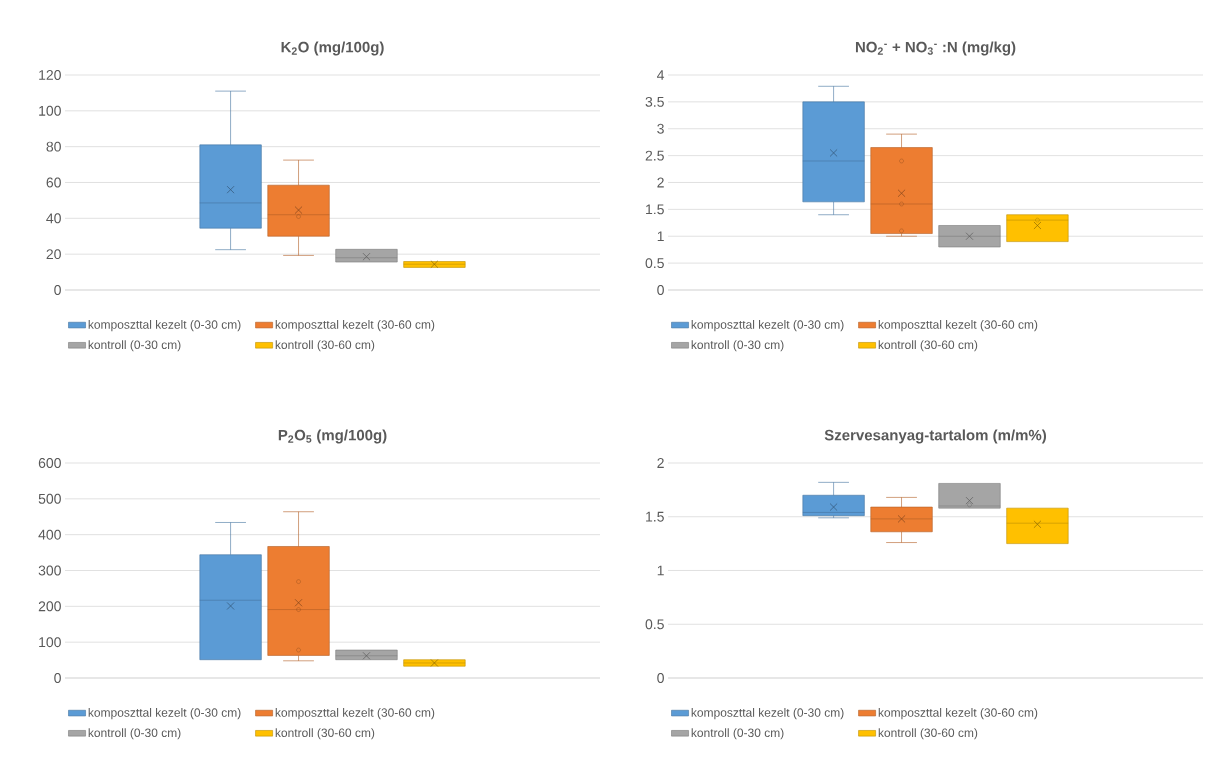 The height and width of the screenshot is (776, 1206). What do you see at coordinates (654, 101) in the screenshot?
I see `y-tick-label: 3.5` at bounding box center [654, 101].